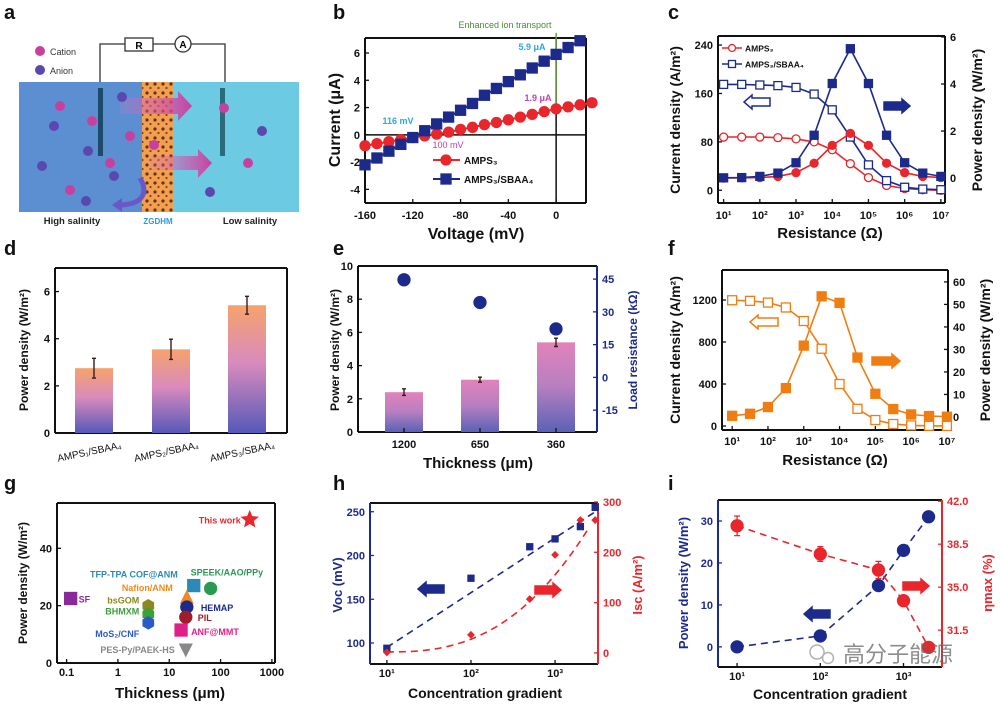 This screenshot has width=1000, height=706. I want to click on y-tick-label: 800, so click(708, 343).